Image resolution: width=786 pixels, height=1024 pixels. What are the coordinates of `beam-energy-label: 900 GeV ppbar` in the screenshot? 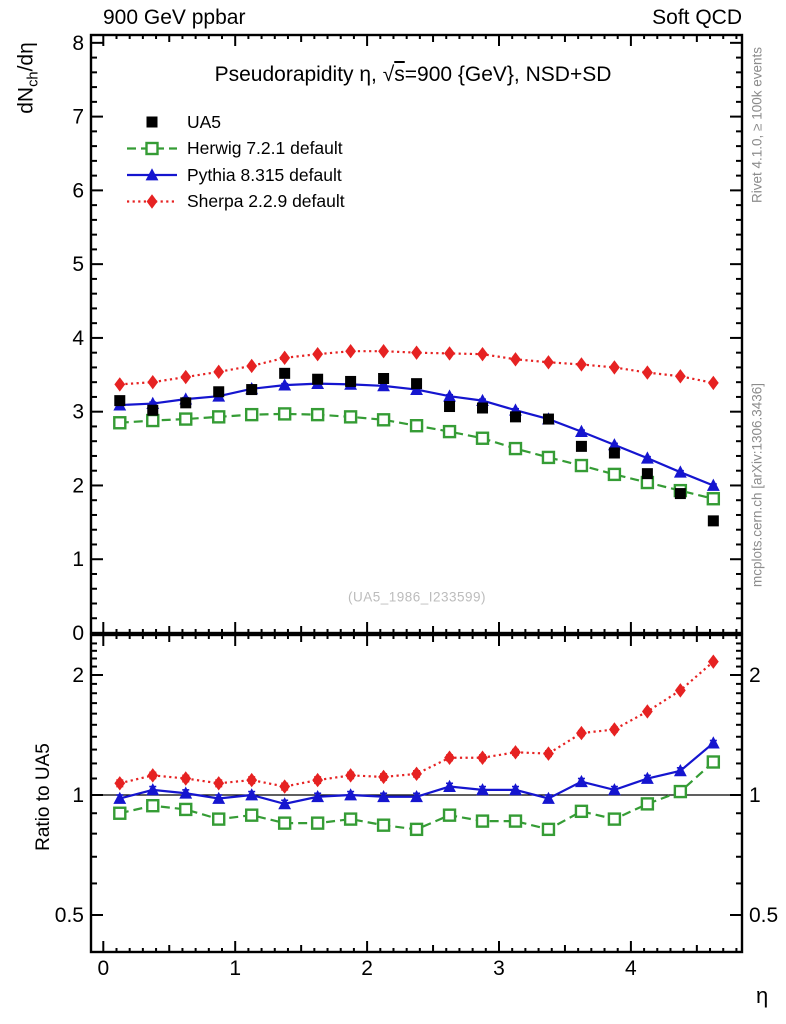 It's located at (174, 17).